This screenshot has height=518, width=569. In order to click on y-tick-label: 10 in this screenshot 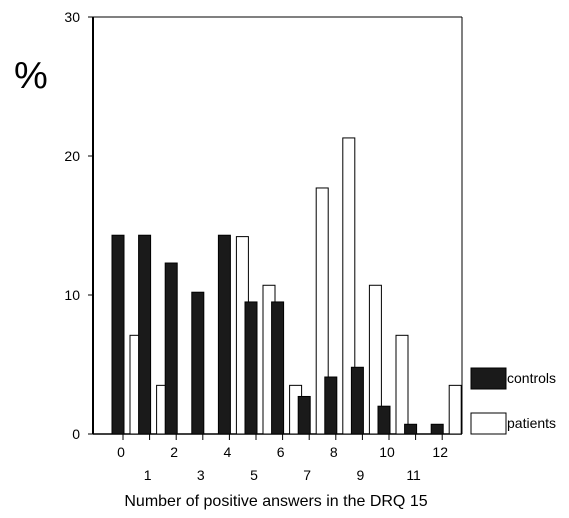, I will do `click(72, 295)`.